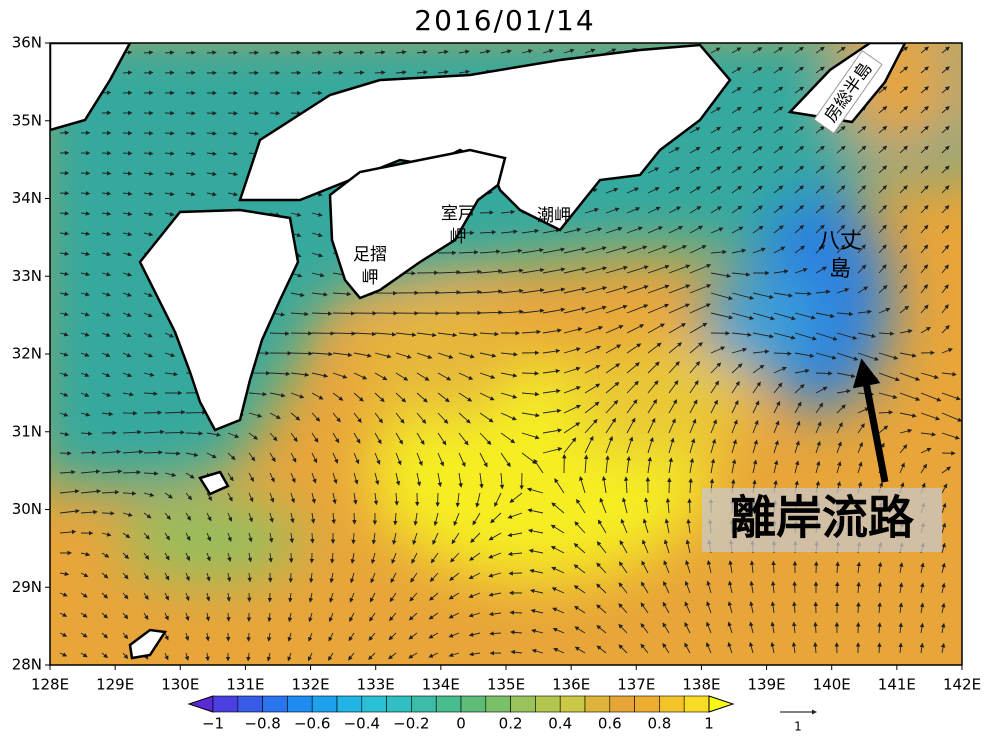 The height and width of the screenshot is (744, 990). What do you see at coordinates (560, 724) in the screenshot?
I see `colorbar-tick: 0.4` at bounding box center [560, 724].